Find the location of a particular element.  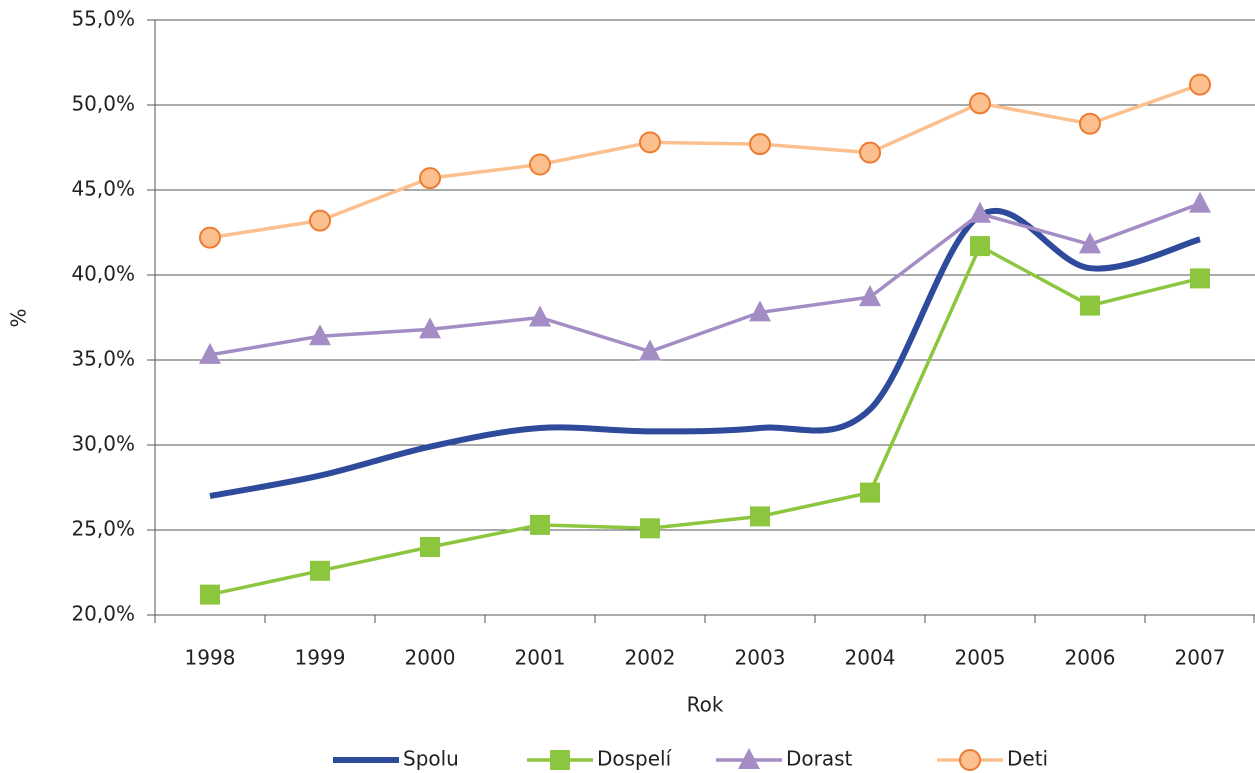

legend-label: Deti is located at coordinates (1027, 759).